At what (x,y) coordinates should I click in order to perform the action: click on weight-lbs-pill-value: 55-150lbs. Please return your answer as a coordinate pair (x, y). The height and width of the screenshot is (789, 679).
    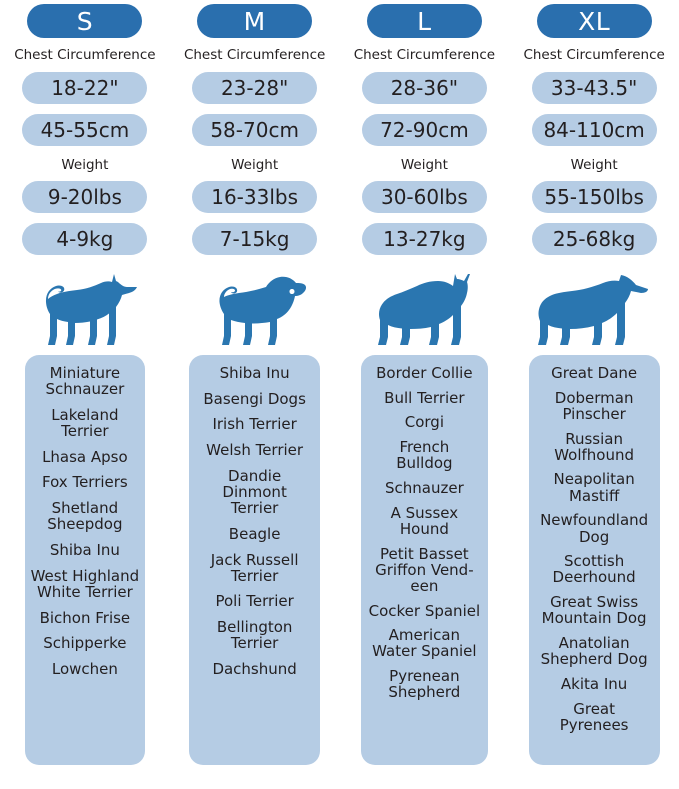
    Looking at the image, I should click on (594, 197).